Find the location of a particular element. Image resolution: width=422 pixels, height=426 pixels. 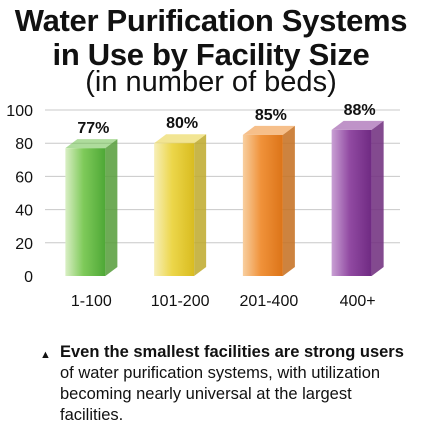

x-axis: 1-100 101-200 201-400 400+ is located at coordinates (223, 301).